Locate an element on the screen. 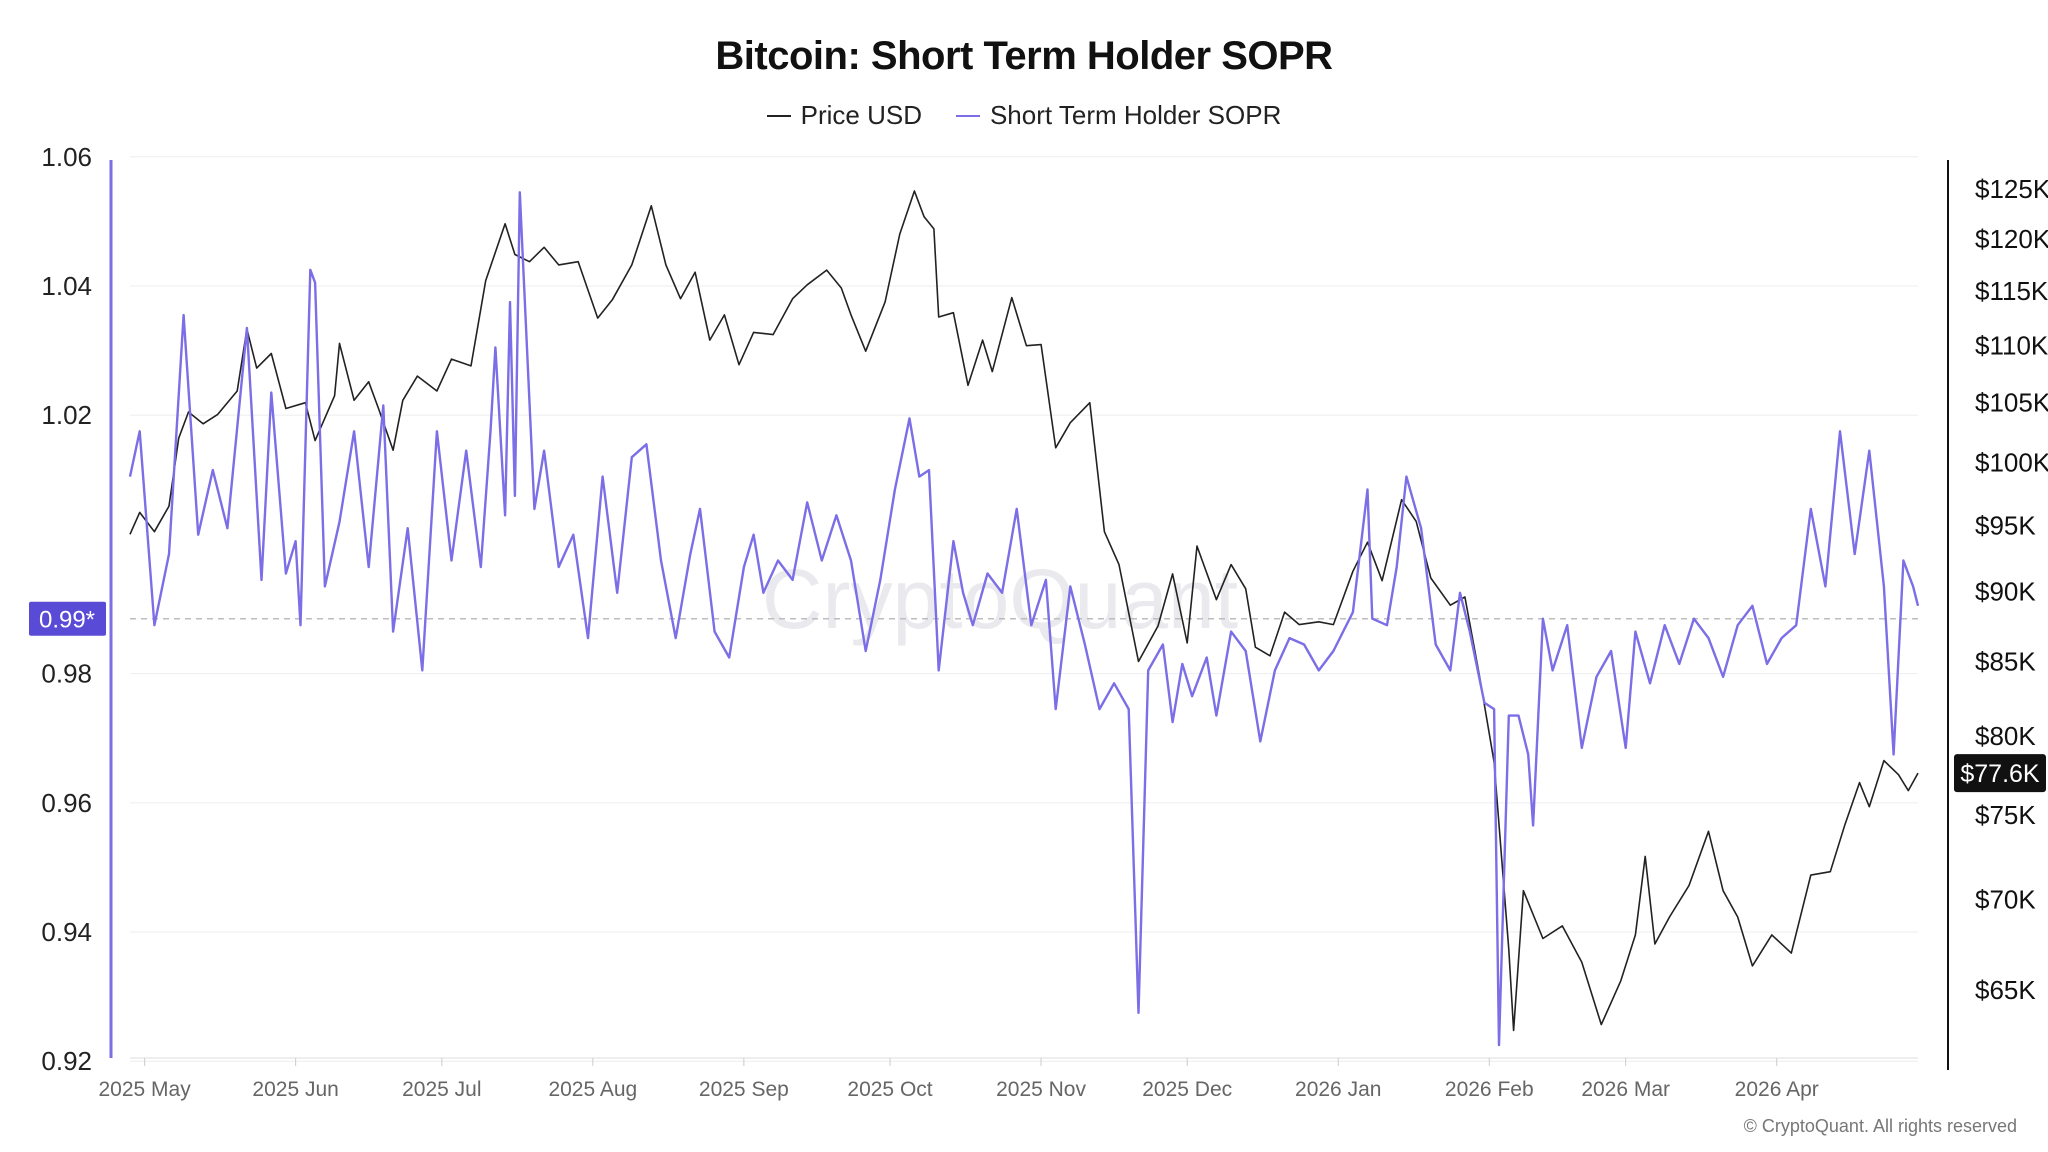 This screenshot has height=1152, width=2048. price-marker-badge is located at coordinates (2000, 773).